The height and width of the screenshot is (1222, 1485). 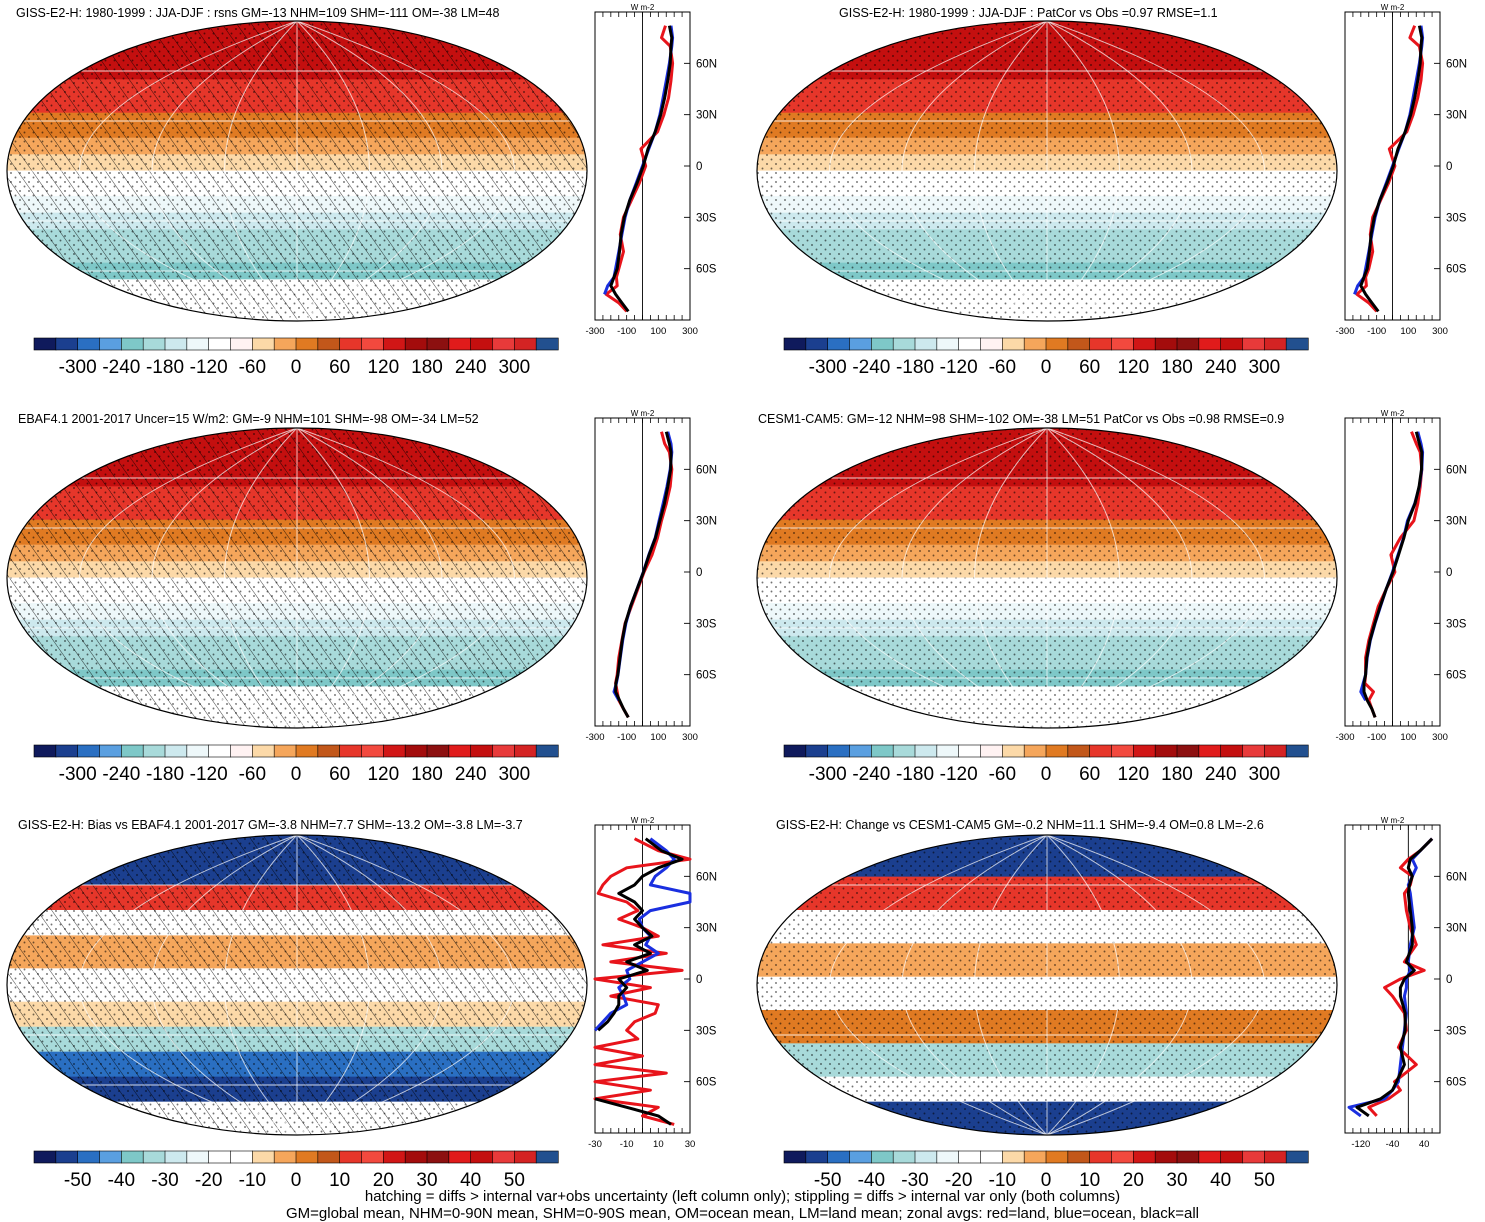 What do you see at coordinates (1176, 1180) in the screenshot?
I see `colorbar-tick-label: 30` at bounding box center [1176, 1180].